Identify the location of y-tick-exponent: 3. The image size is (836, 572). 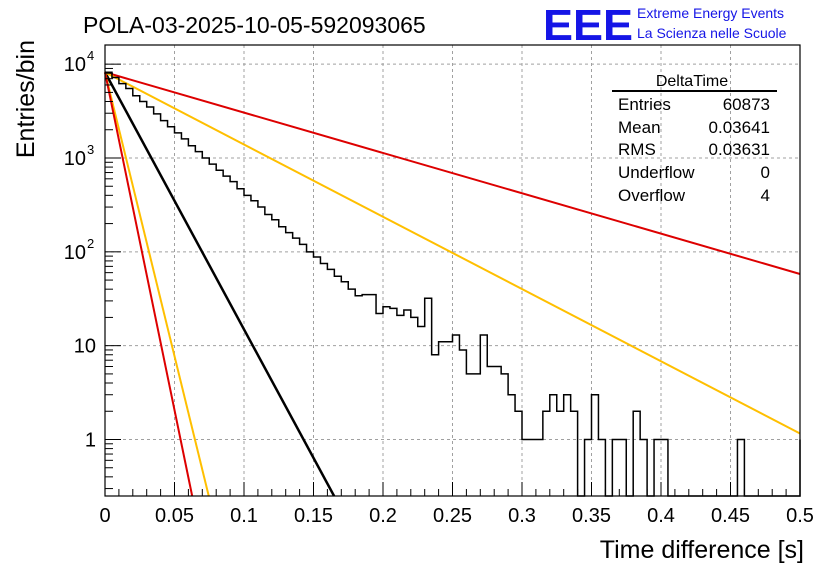
(90, 149).